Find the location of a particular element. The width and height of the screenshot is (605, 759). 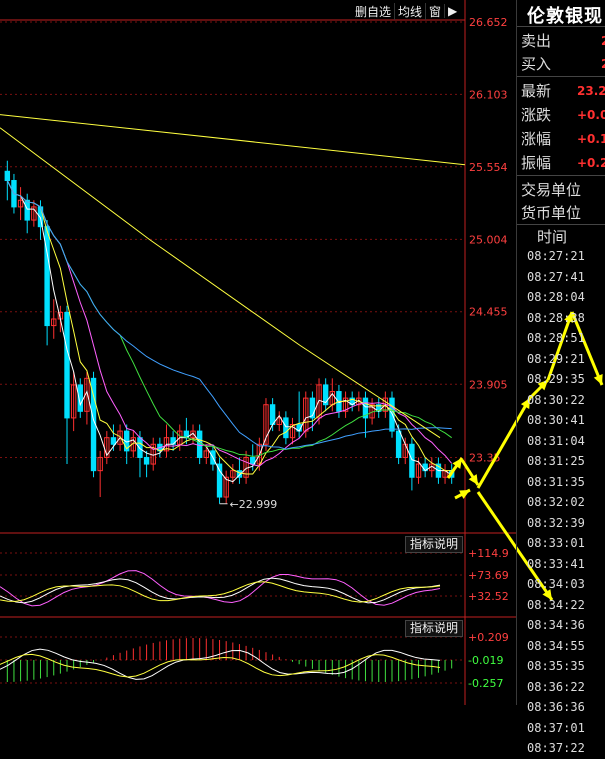

indicator1-tick: +114.9 is located at coordinates (488, 553).